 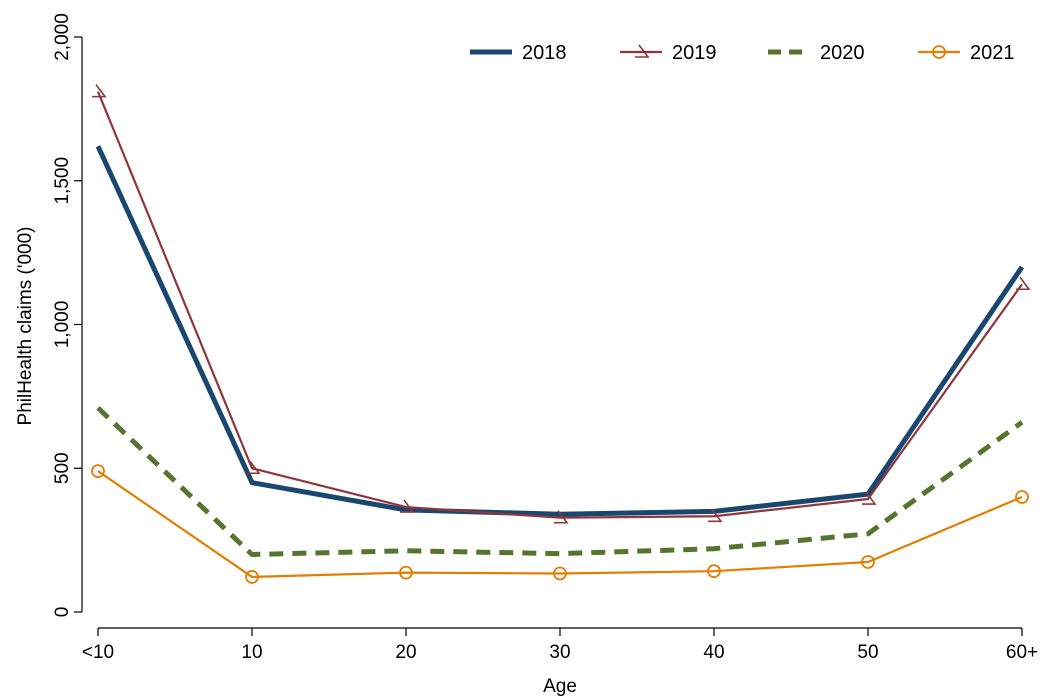 What do you see at coordinates (966, 53) in the screenshot?
I see `legend-item-2021: 2021` at bounding box center [966, 53].